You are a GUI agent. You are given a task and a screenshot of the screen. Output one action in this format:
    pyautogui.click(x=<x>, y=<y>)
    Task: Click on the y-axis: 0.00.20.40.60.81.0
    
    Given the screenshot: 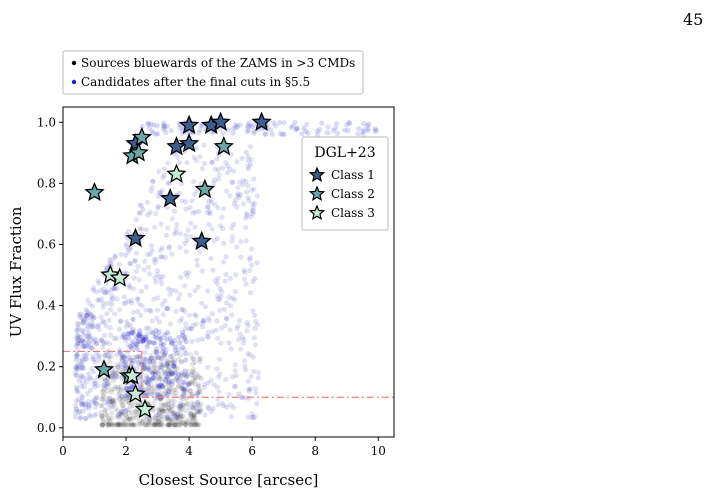 What is the action you would take?
    pyautogui.click(x=50, y=275)
    